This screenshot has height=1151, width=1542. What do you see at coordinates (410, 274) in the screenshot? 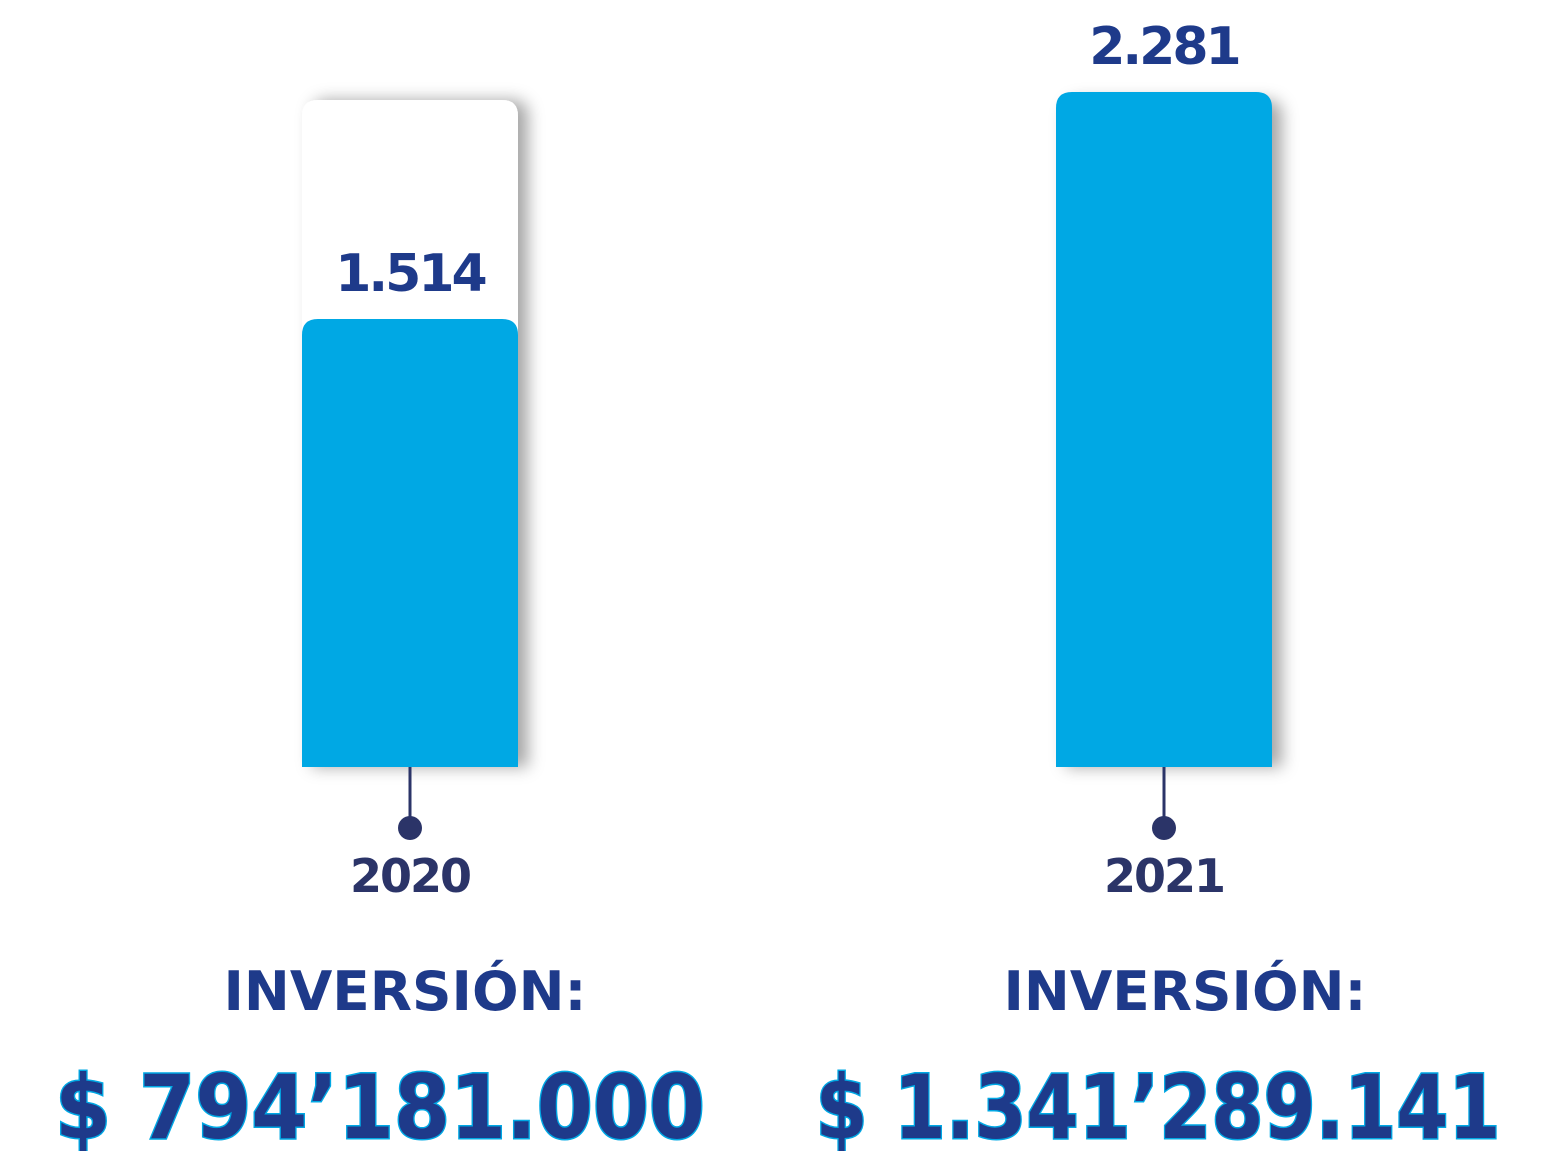
I see `value-label: 1.514` at bounding box center [410, 274].